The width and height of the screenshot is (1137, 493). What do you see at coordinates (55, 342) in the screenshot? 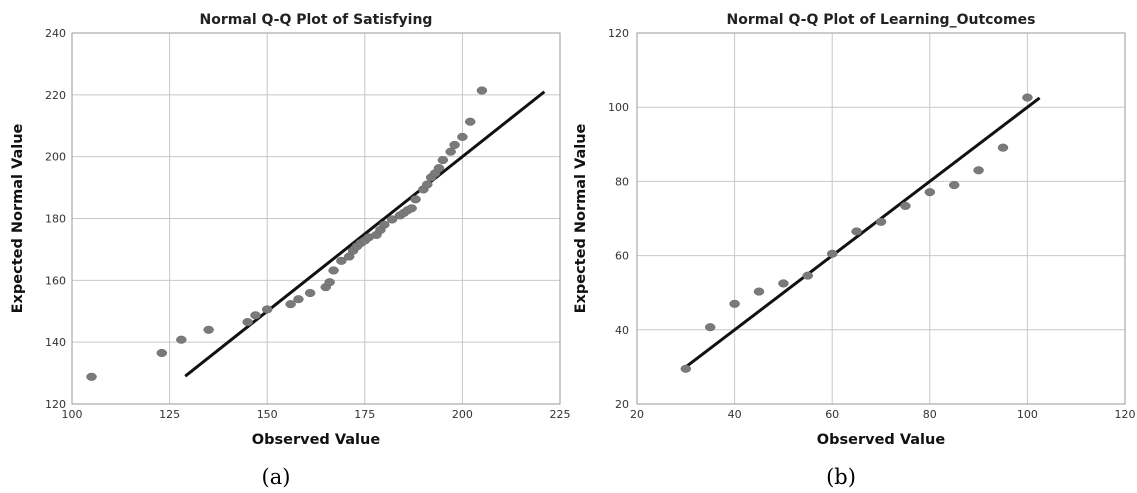
I see `y-tick-label: 140` at bounding box center [55, 342].